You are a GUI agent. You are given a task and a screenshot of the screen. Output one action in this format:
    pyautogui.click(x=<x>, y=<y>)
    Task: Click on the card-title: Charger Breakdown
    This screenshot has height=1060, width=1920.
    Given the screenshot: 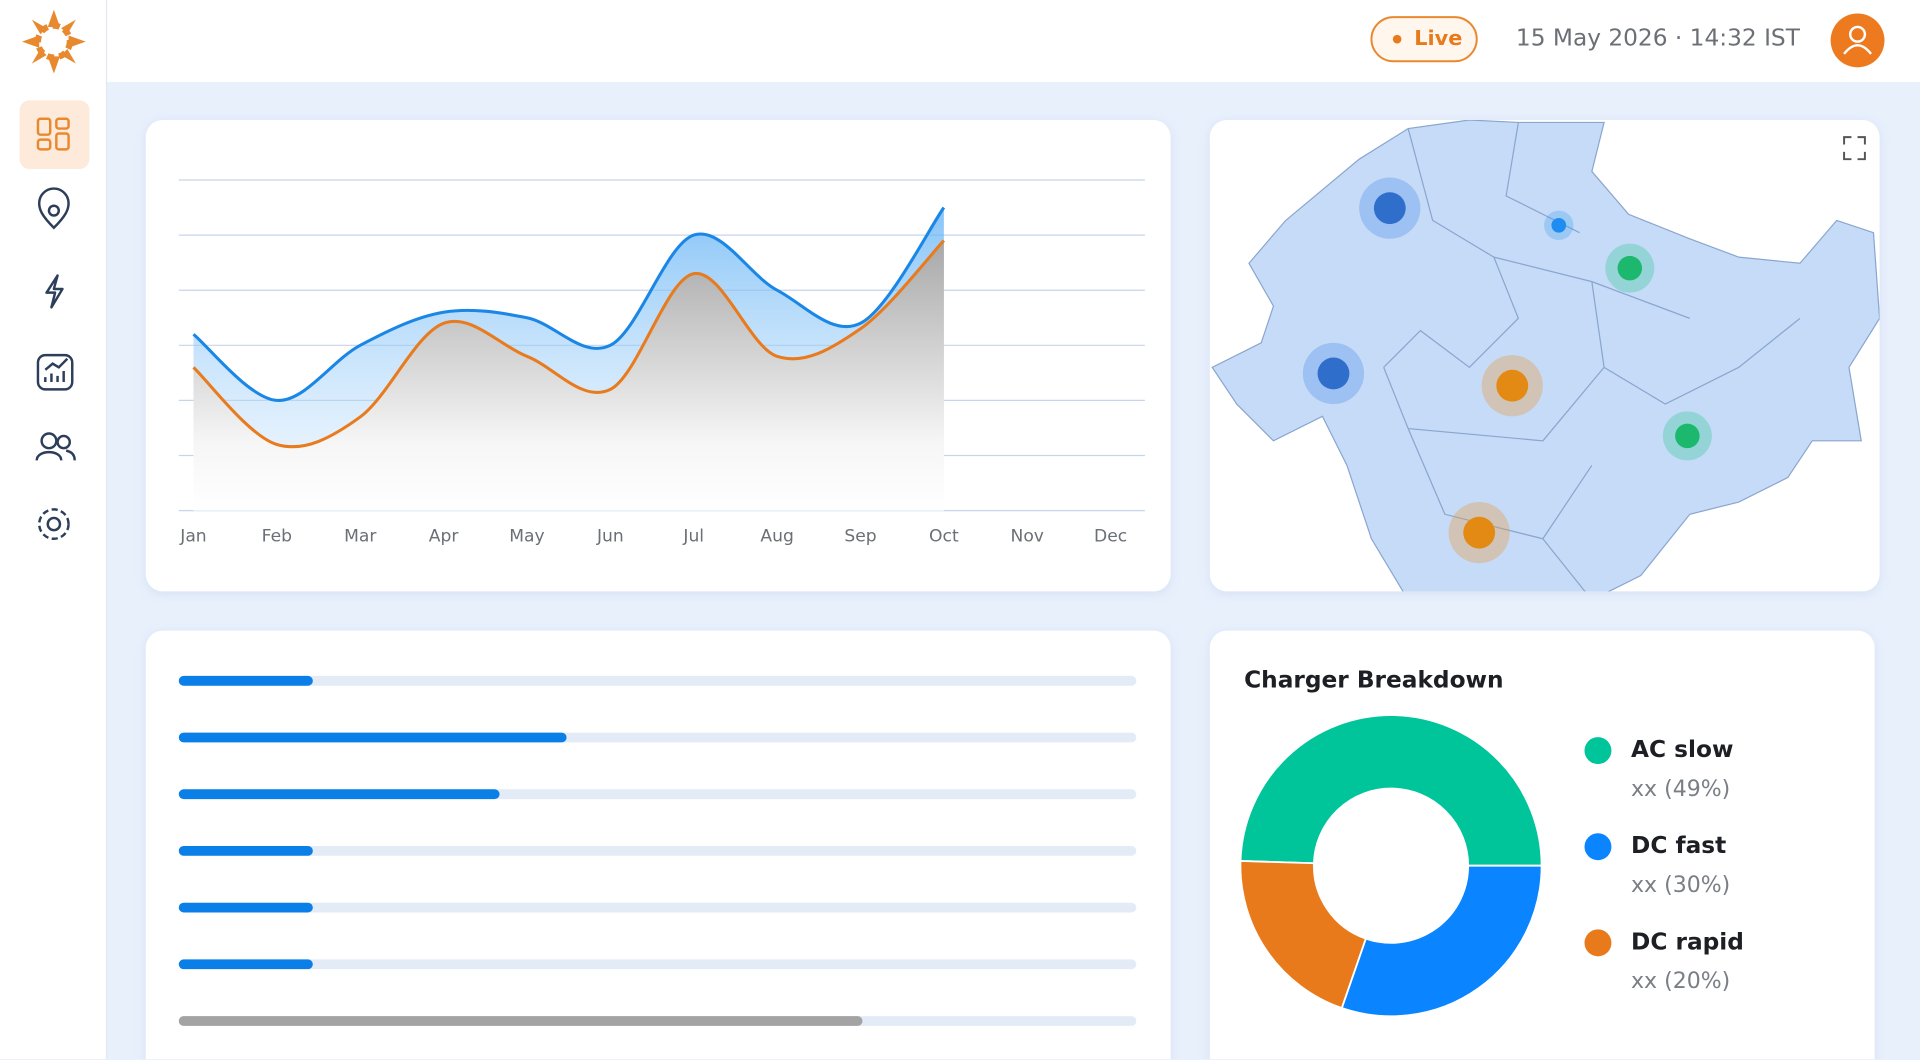 What is the action you would take?
    pyautogui.click(x=1374, y=679)
    